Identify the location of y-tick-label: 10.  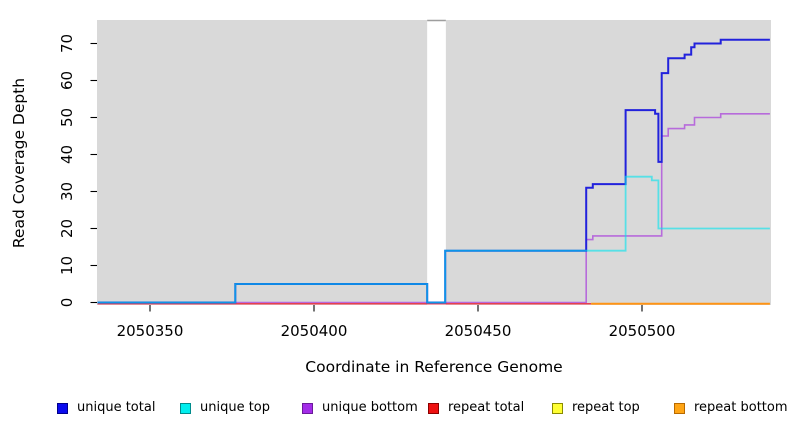
(67, 265).